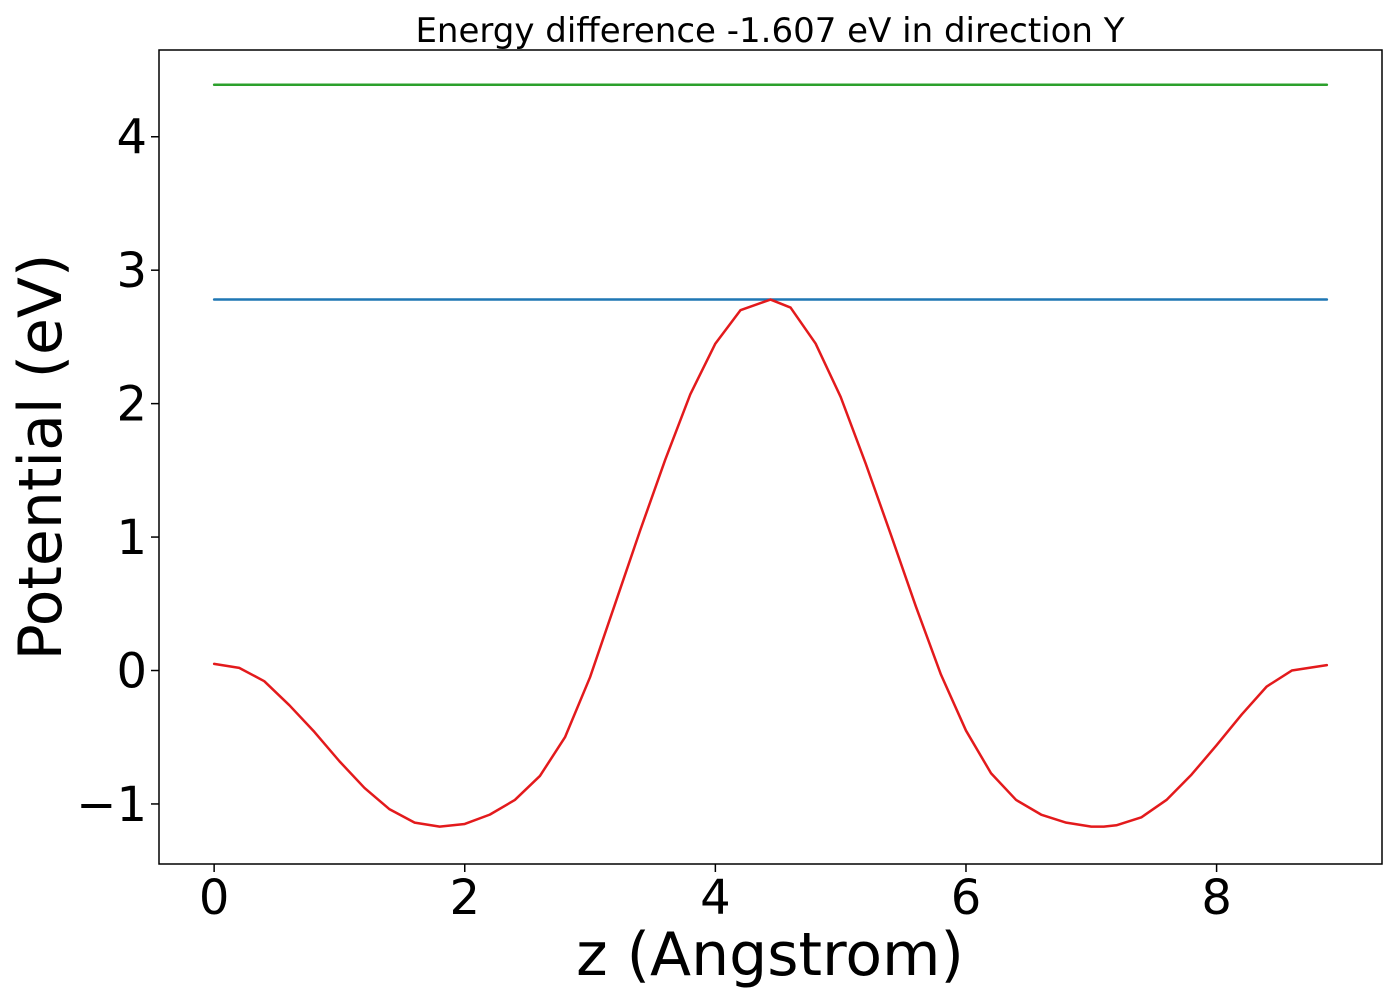 The image size is (1400, 1000). I want to click on y-tick-label: −1, so click(111, 805).